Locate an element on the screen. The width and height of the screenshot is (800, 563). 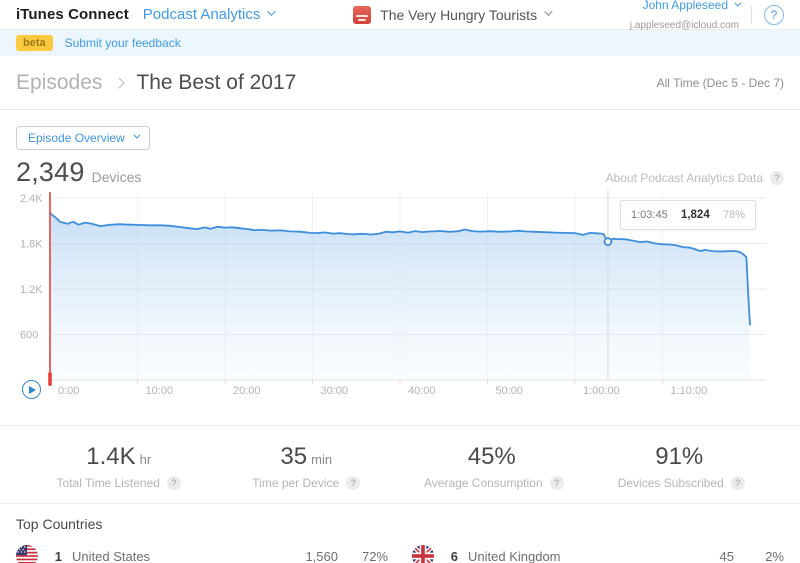
episode-overview-select: Episode Overview is located at coordinates (83, 138).